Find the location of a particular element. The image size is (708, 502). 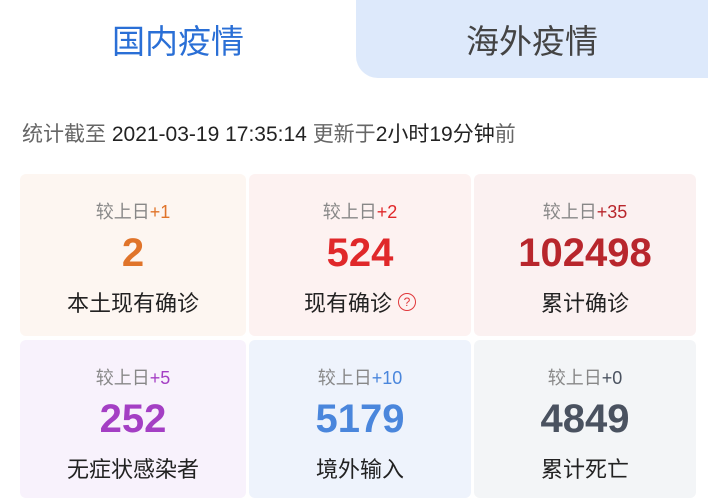

stat-value: 252 is located at coordinates (133, 419).